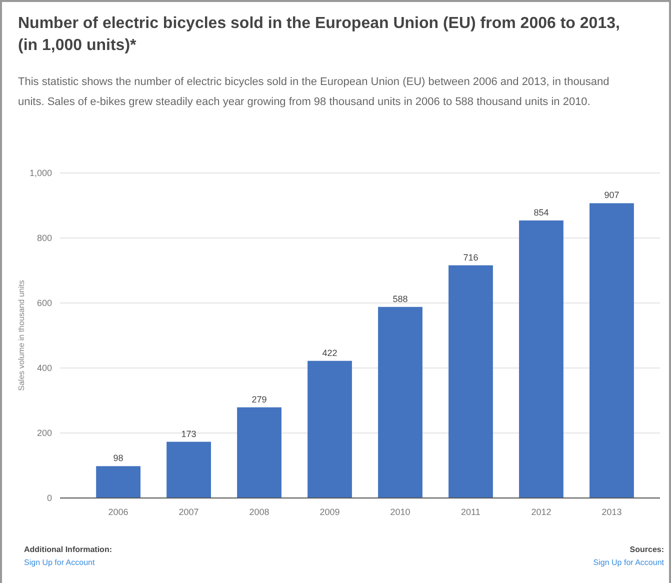 The width and height of the screenshot is (671, 583). Describe the element at coordinates (330, 353) in the screenshot. I see `data-label: 422` at that location.